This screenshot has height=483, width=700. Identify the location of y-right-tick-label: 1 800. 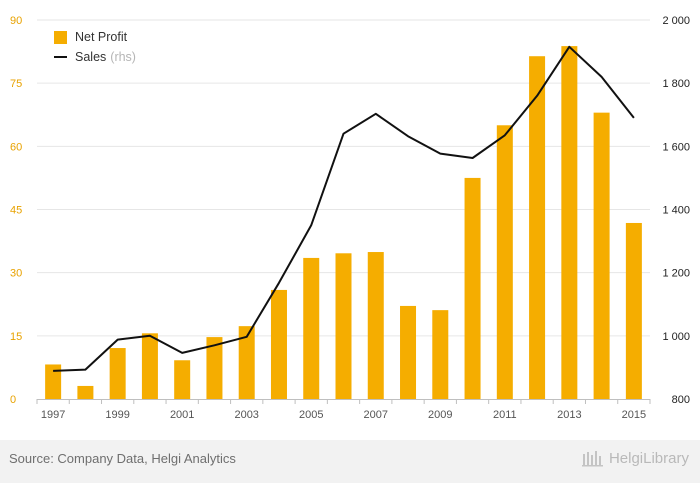
(676, 84).